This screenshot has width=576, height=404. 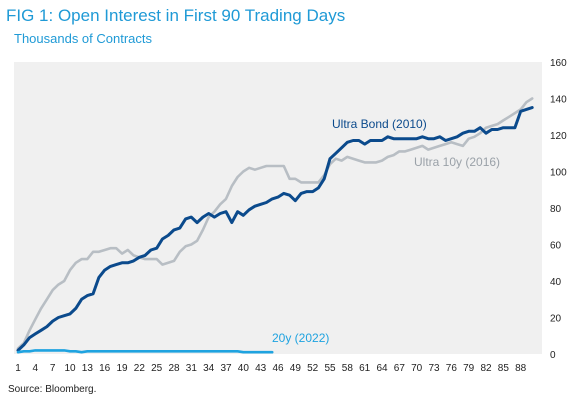 What do you see at coordinates (70, 368) in the screenshot?
I see `x-tick-label: 10` at bounding box center [70, 368].